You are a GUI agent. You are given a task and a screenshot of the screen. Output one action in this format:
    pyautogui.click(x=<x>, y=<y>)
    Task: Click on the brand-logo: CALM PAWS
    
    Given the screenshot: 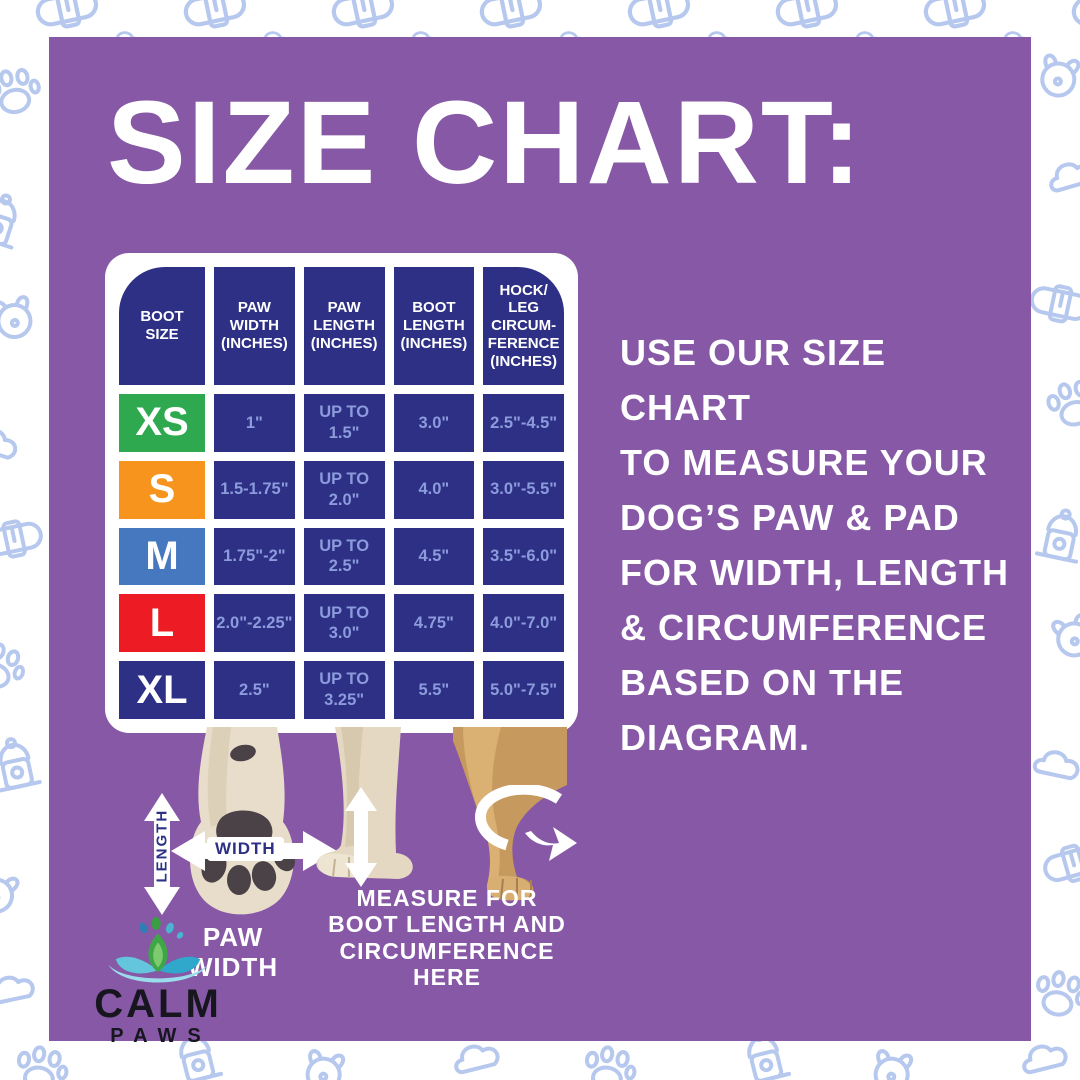 What is the action you would take?
    pyautogui.click(x=158, y=982)
    